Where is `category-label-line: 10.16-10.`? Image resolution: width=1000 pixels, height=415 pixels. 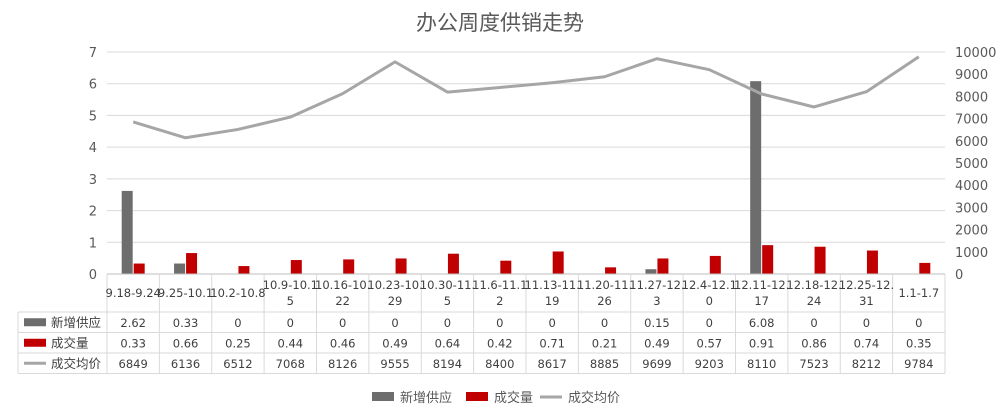 category-label-line: 10.16-10. is located at coordinates (342, 285).